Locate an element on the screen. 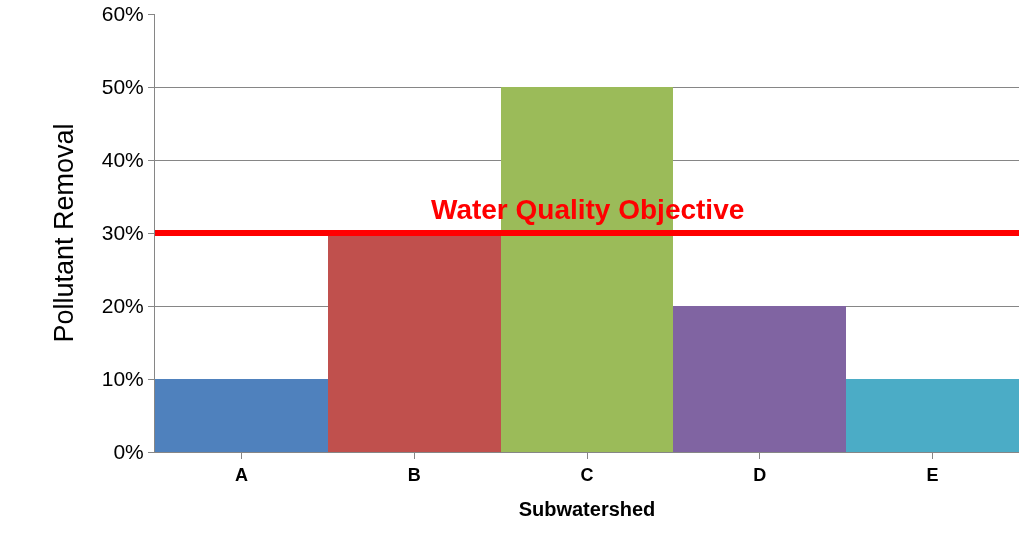 The width and height of the screenshot is (1021, 540). y-tick-label: 20% is located at coordinates (122, 306).